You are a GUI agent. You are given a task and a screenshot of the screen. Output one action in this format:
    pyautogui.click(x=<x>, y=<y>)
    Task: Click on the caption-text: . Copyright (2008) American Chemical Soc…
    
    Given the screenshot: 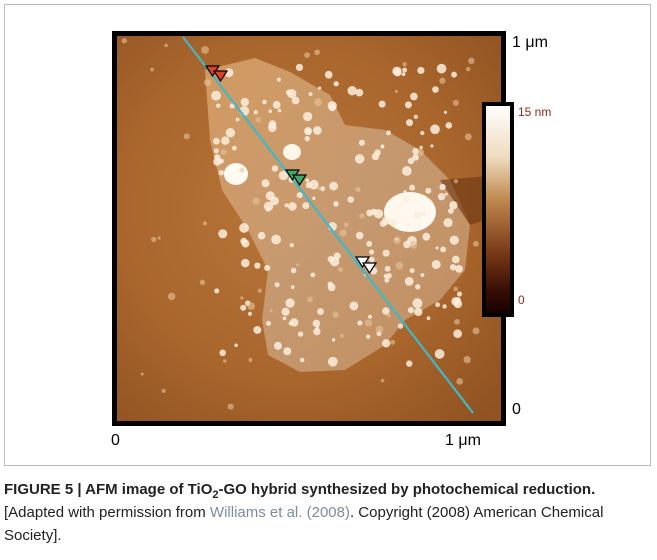 What is the action you would take?
    pyautogui.click(x=304, y=524)
    